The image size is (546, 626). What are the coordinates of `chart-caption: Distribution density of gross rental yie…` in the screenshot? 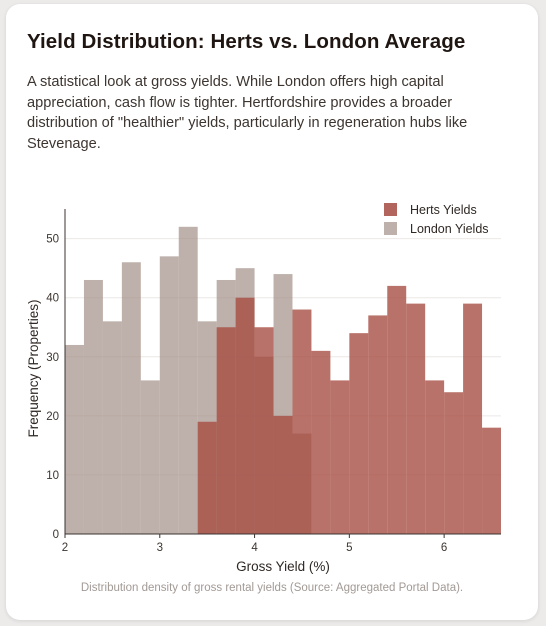 It's located at (272, 588).